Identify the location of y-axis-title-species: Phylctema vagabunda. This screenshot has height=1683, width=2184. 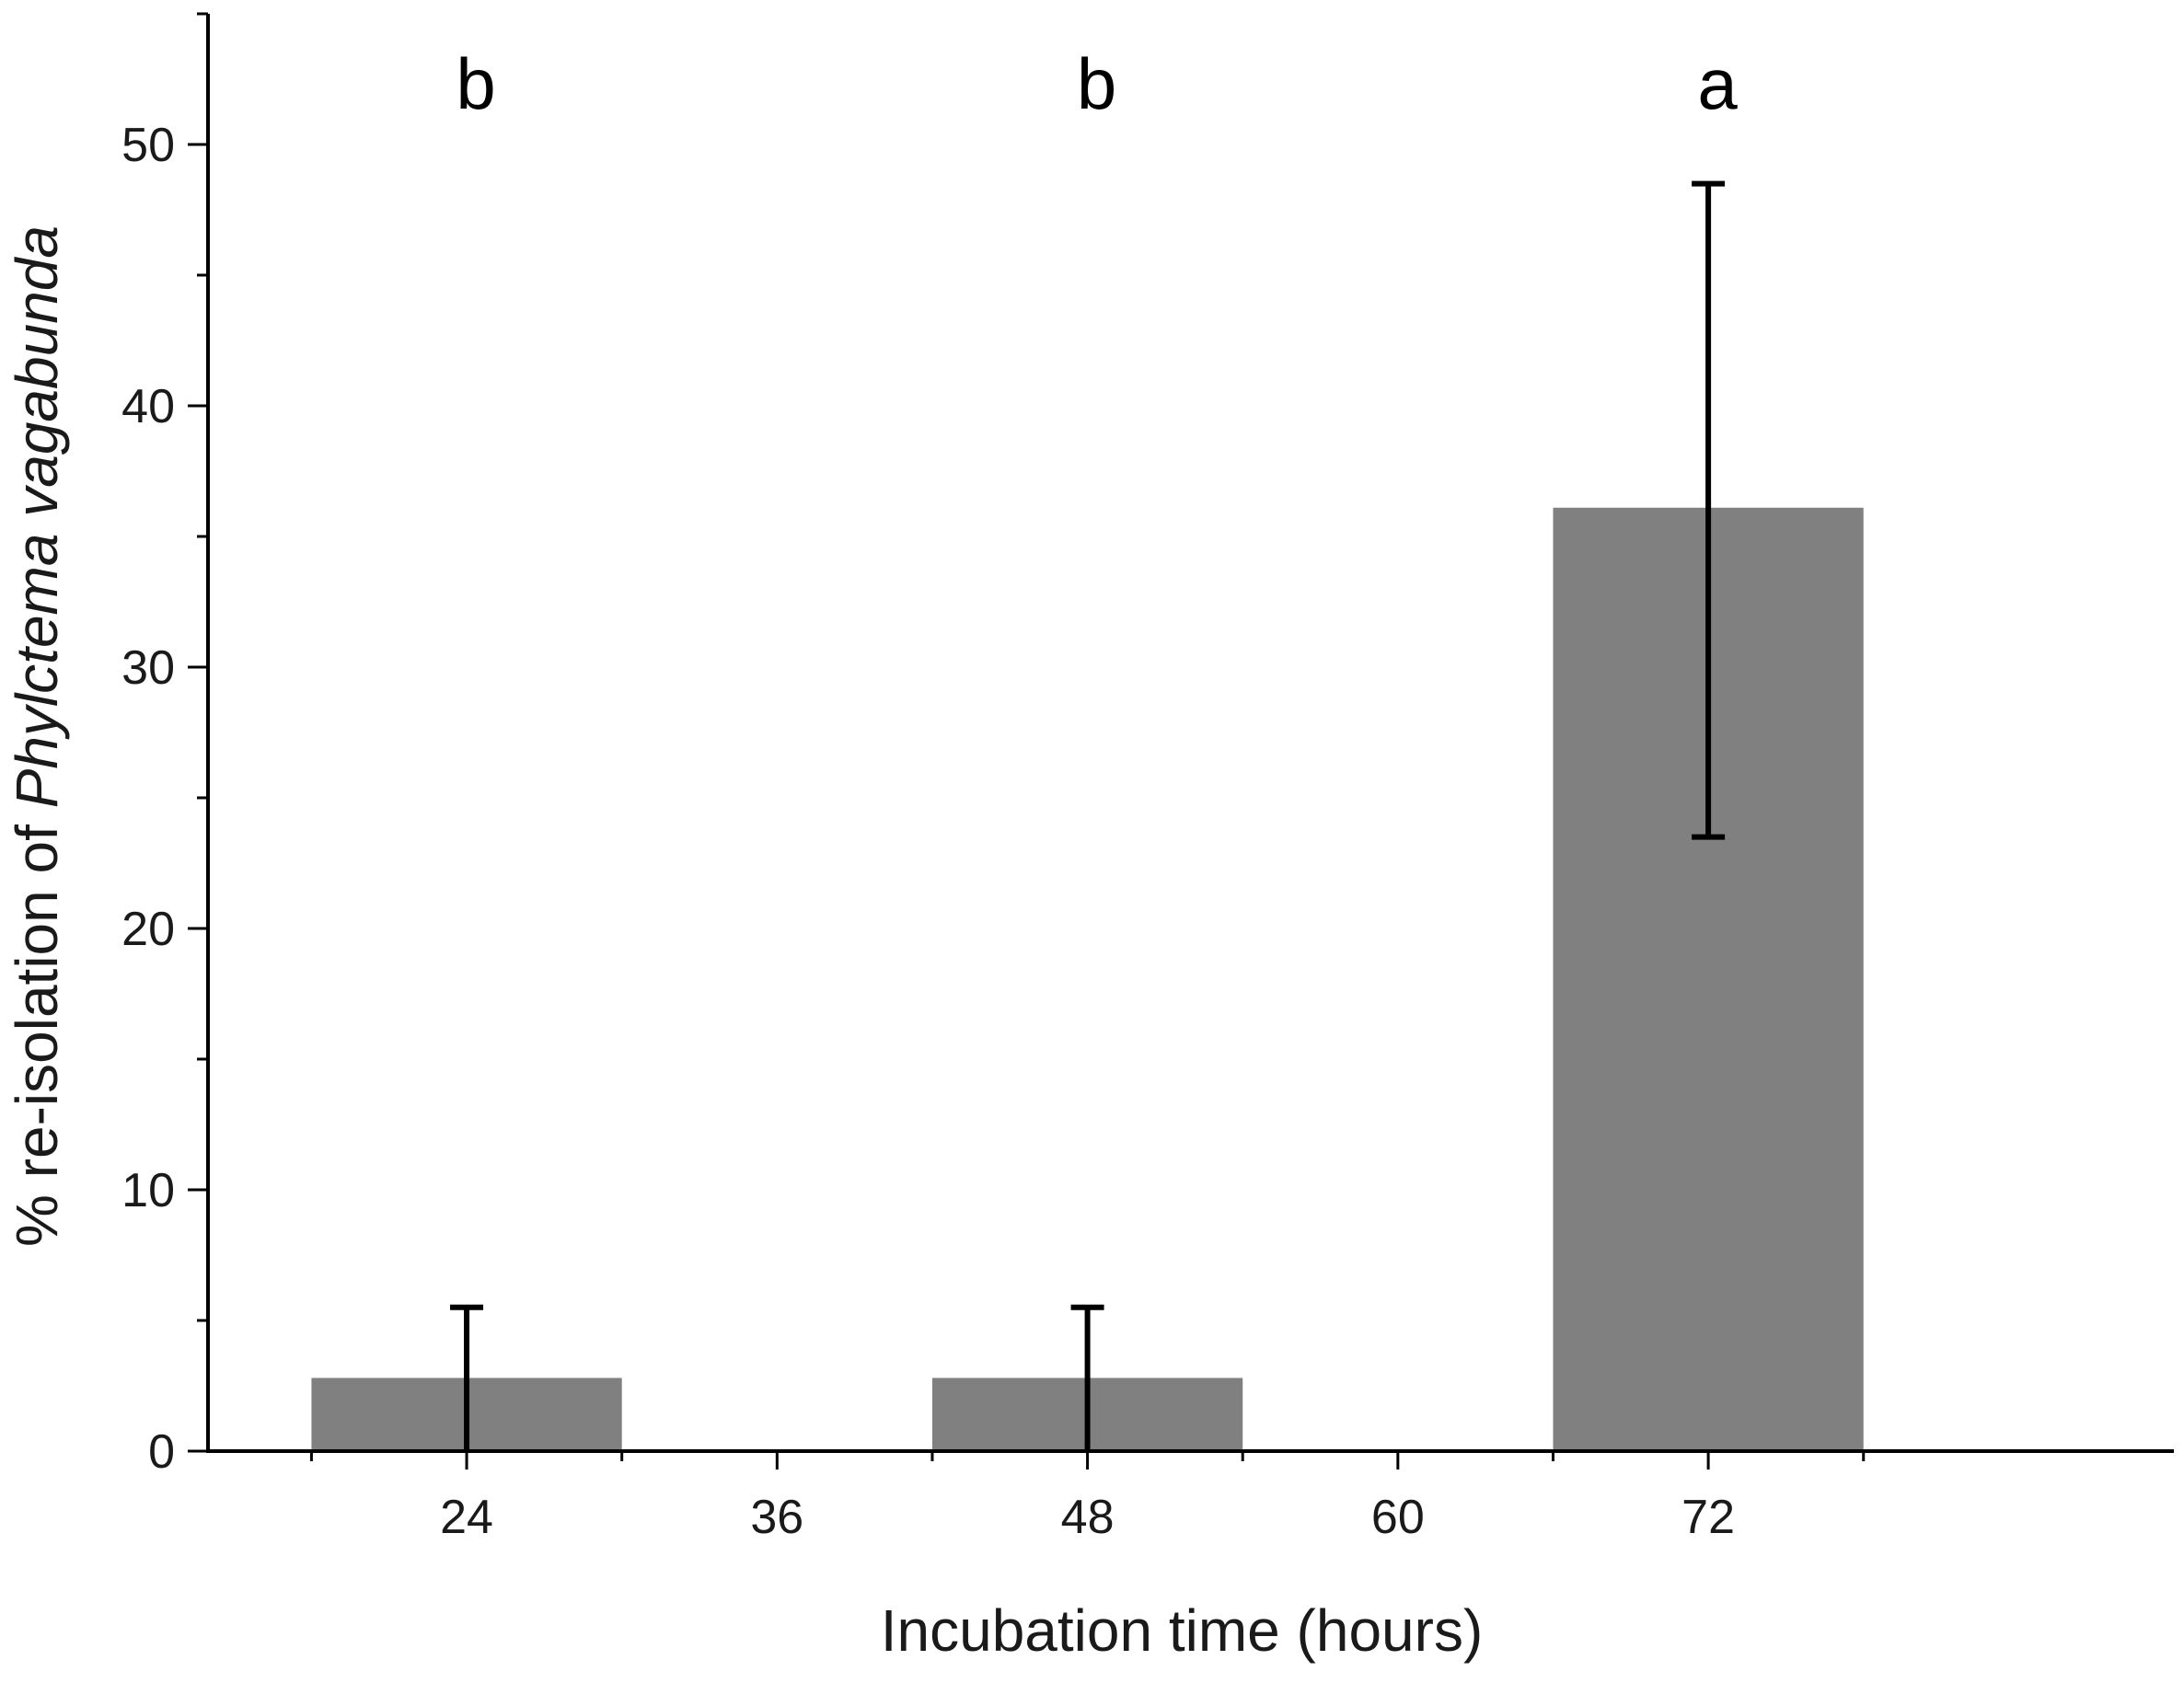
(37, 516).